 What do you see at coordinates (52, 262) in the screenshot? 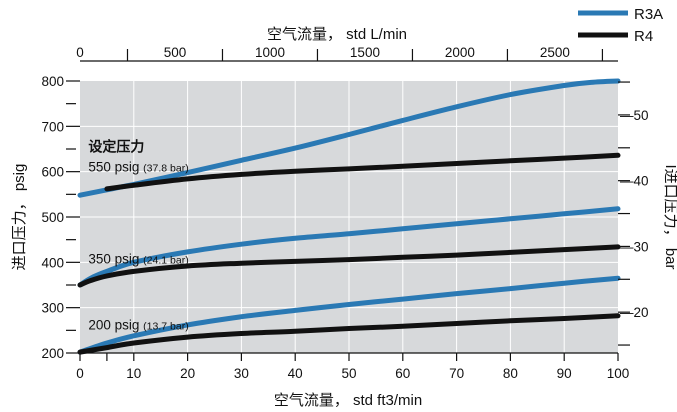
I see `left-tick-label: 400` at bounding box center [52, 262].